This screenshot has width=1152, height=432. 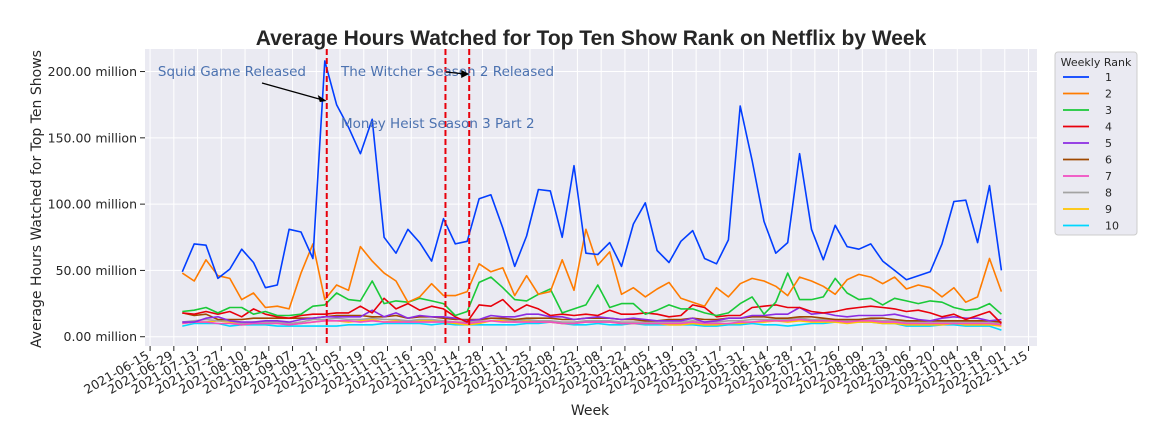 I want to click on legend-box, so click(x=1096, y=143).